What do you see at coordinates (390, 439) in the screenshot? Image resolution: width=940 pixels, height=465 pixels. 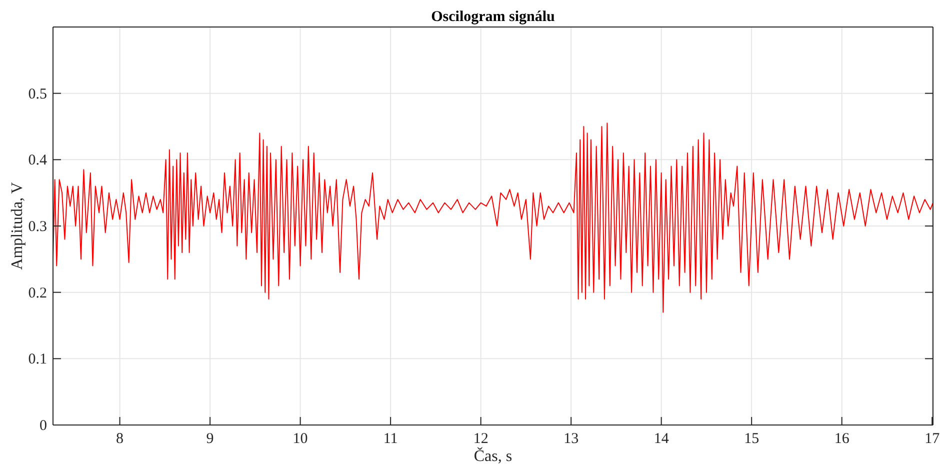 I see `x-tick-label: 11` at bounding box center [390, 439].